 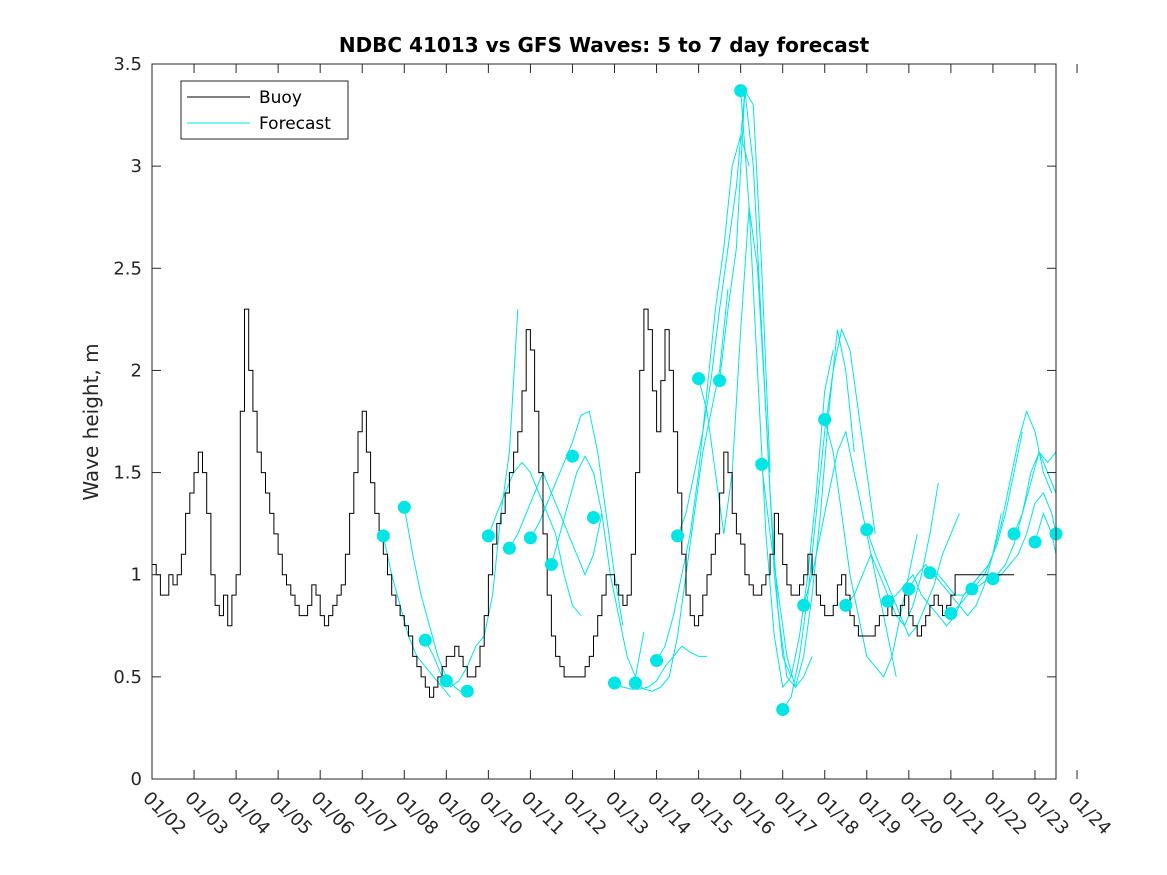 I want to click on legend-box, so click(x=264, y=110).